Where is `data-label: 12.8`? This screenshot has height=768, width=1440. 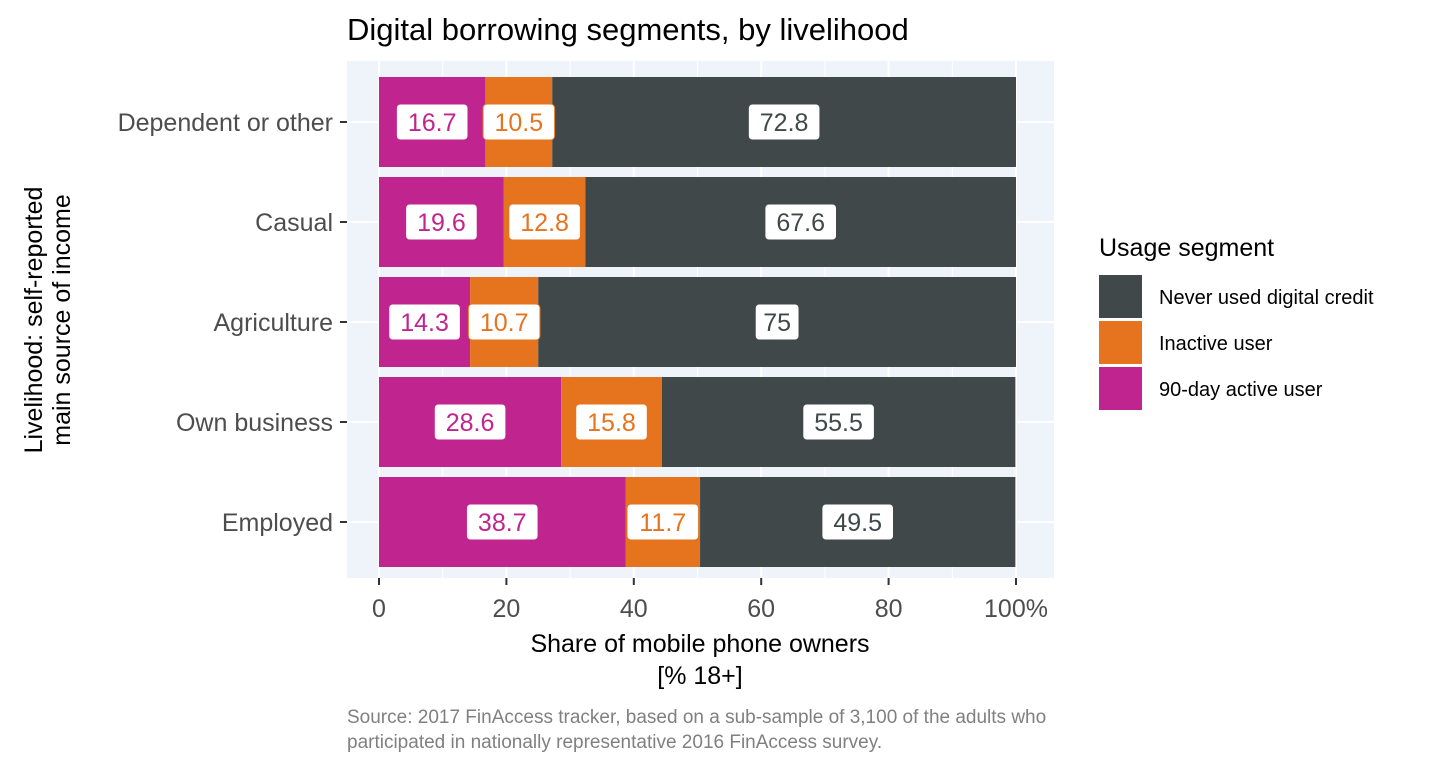 data-label: 12.8 is located at coordinates (544, 223).